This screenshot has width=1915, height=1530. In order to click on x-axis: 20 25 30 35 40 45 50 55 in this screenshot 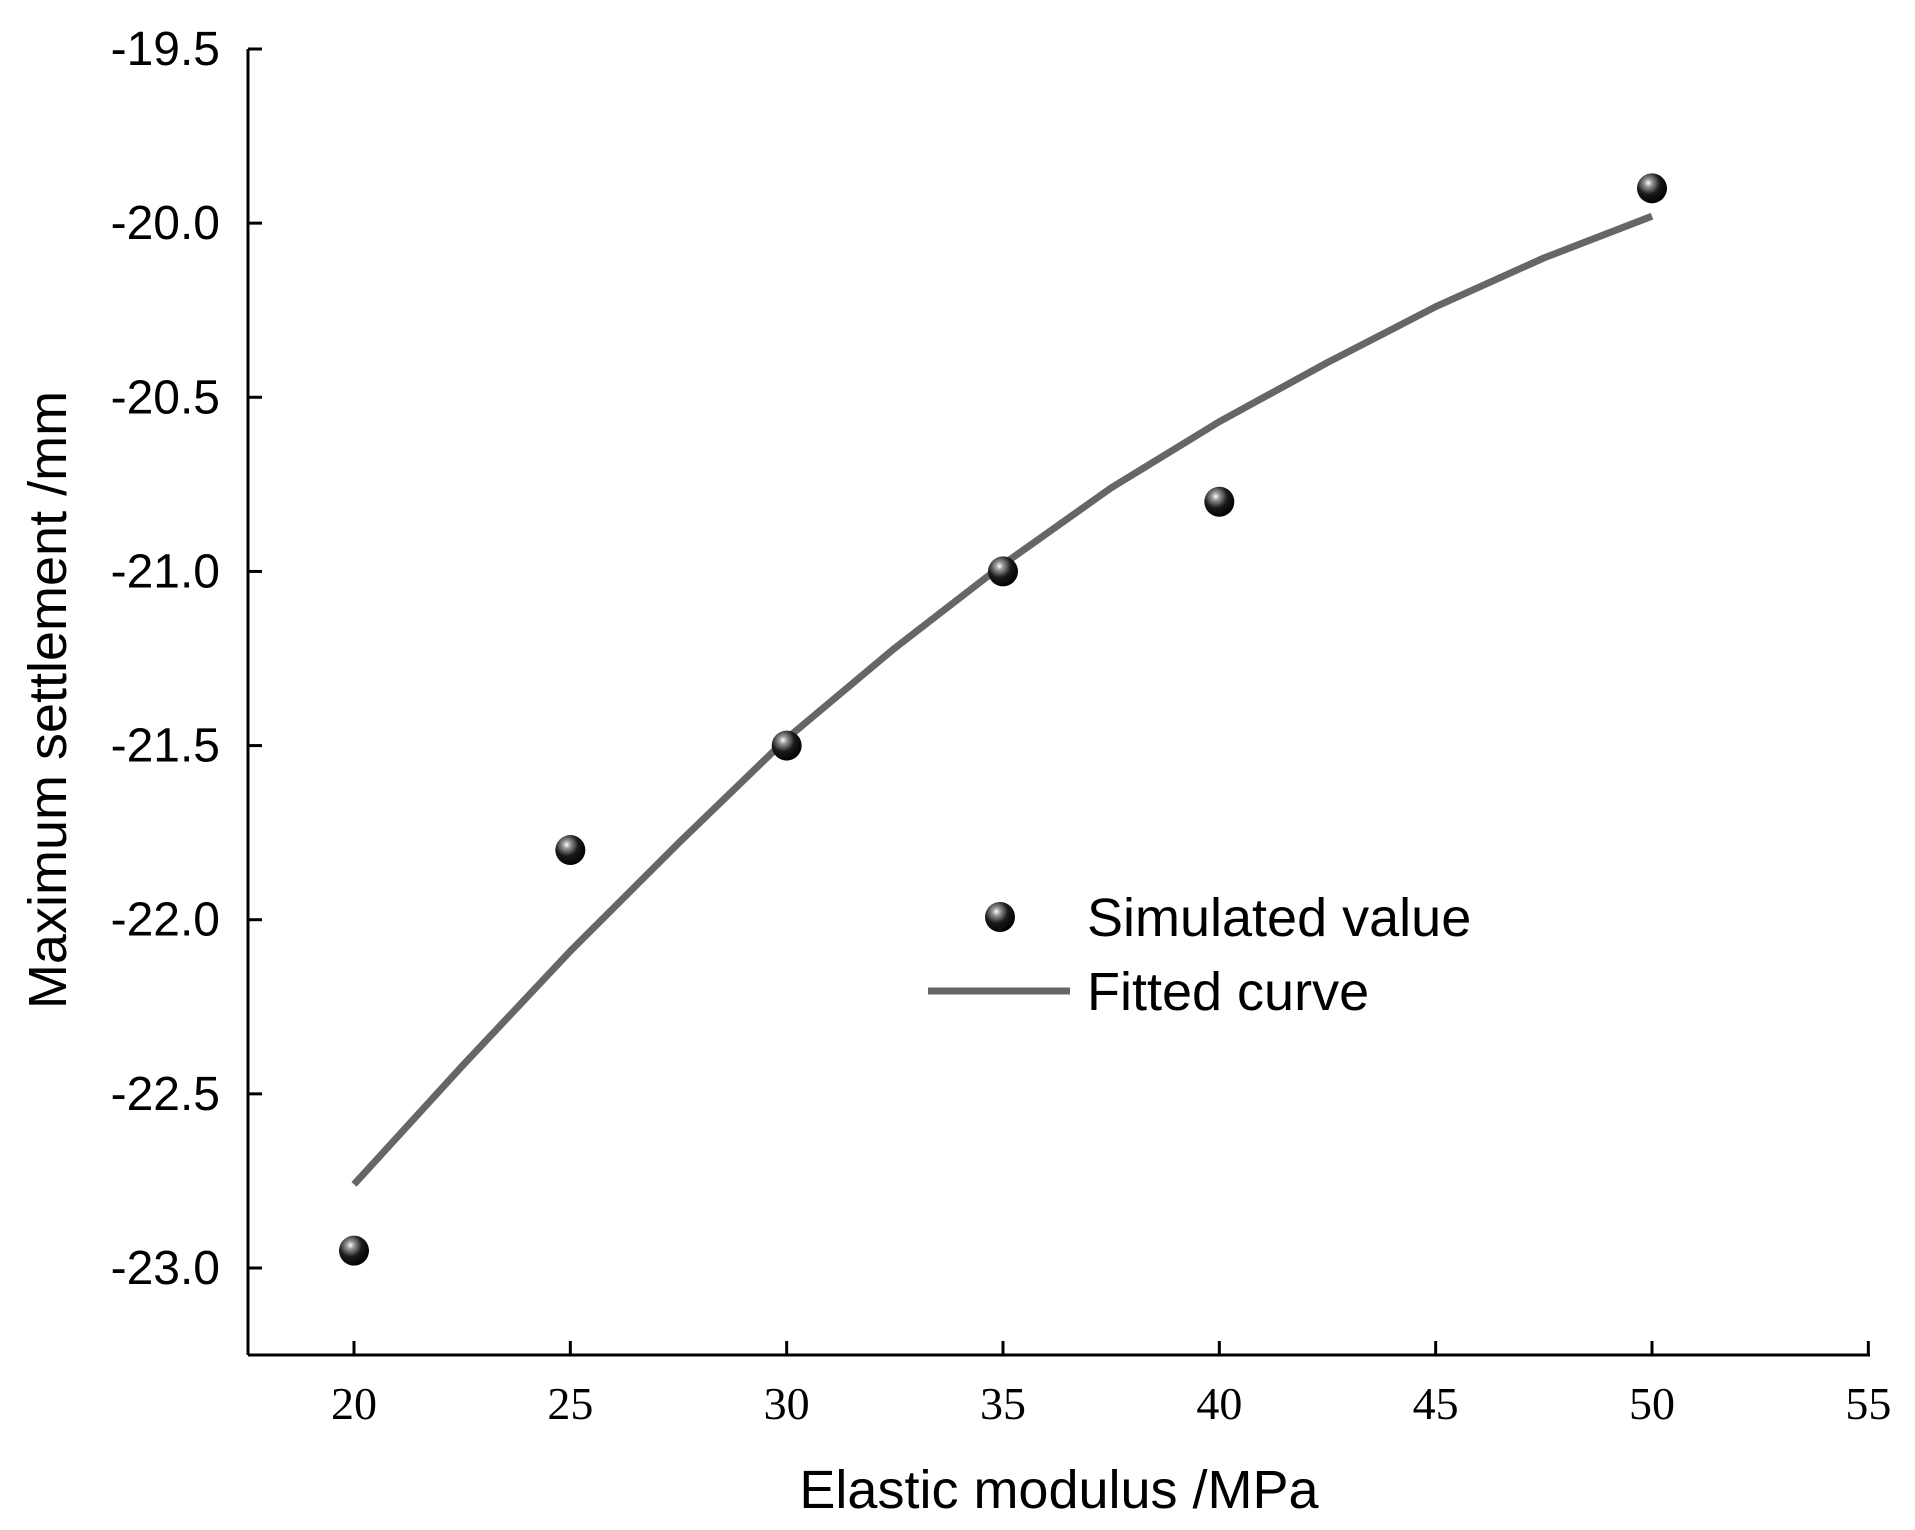, I will do `click(1069, 1385)`.